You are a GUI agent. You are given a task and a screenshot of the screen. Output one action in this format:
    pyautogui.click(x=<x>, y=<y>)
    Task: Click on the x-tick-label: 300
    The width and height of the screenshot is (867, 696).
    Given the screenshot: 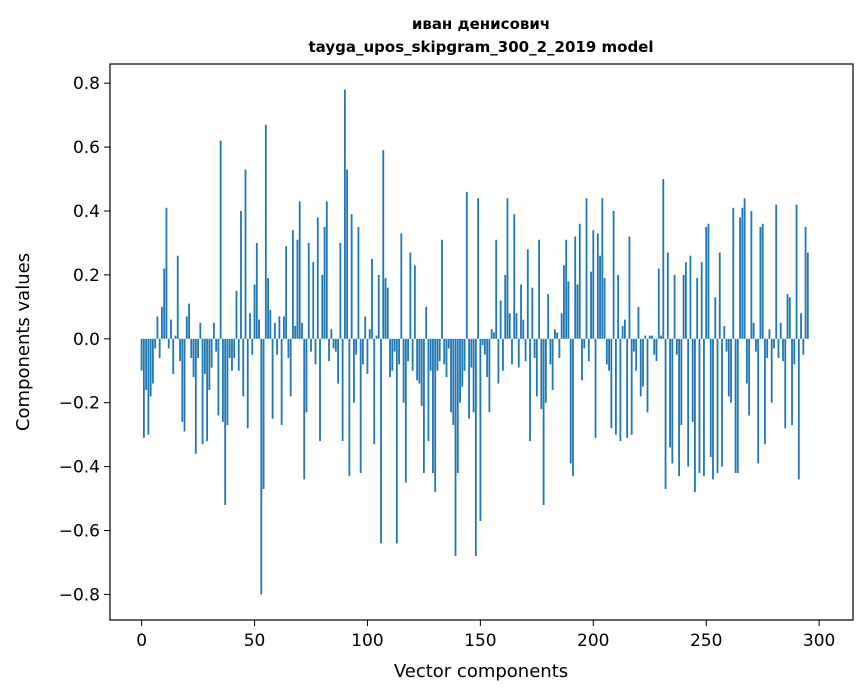 What is the action you would take?
    pyautogui.click(x=819, y=641)
    